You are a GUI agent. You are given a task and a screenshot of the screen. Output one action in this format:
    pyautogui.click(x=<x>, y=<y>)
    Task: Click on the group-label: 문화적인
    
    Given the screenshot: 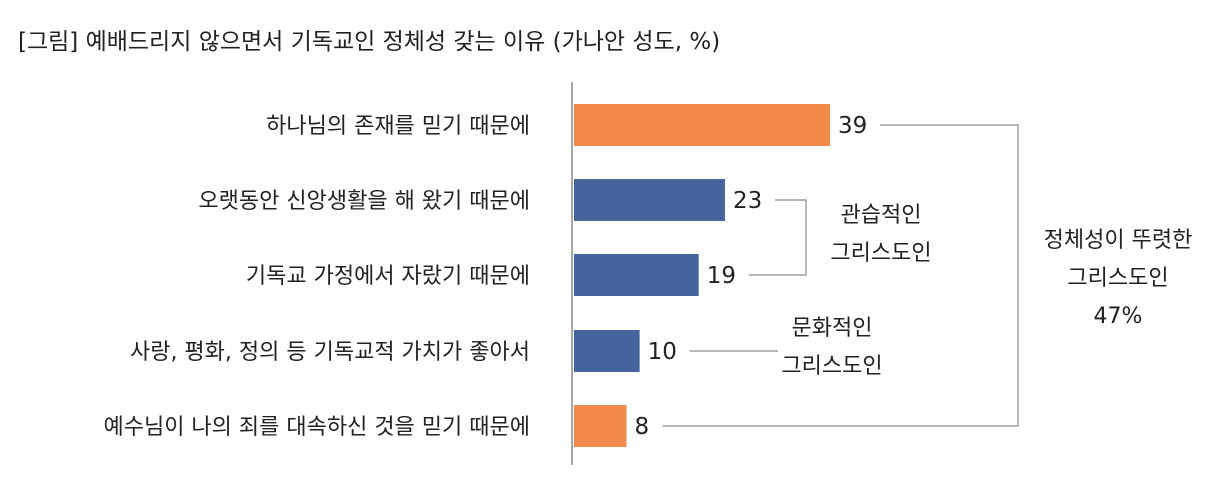 What is the action you would take?
    pyautogui.click(x=832, y=328)
    